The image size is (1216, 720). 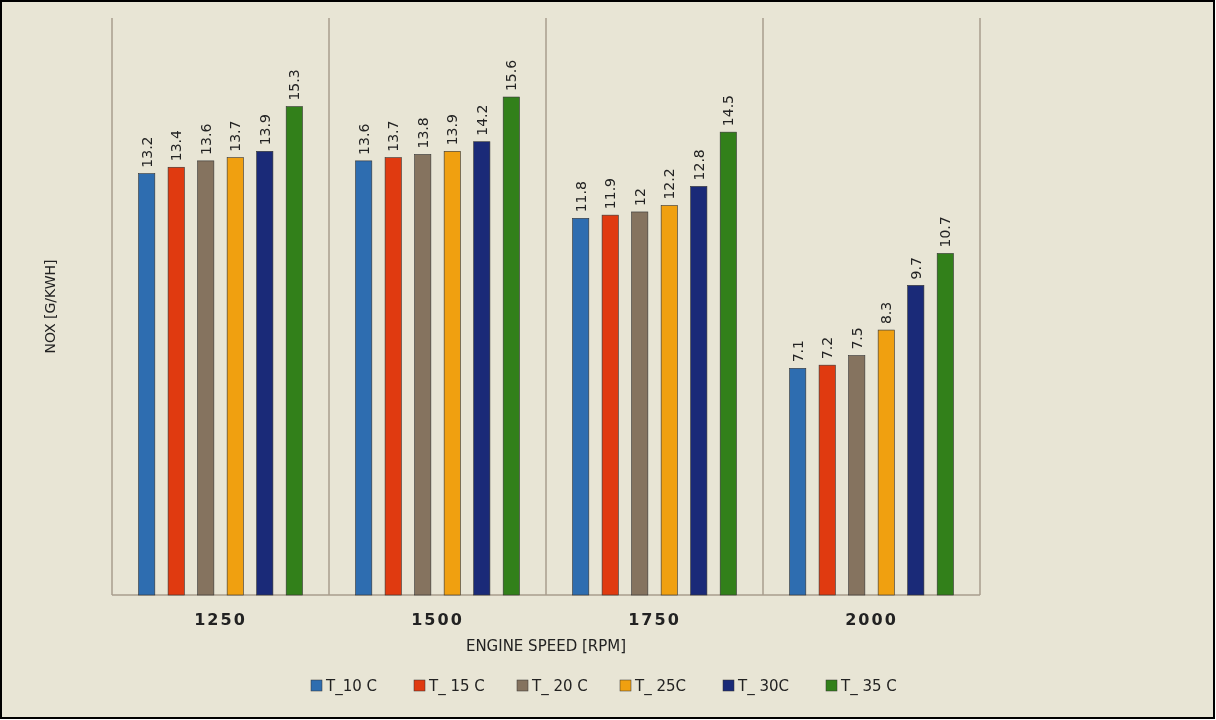 I want to click on data-label: 7.1, so click(x=797, y=351).